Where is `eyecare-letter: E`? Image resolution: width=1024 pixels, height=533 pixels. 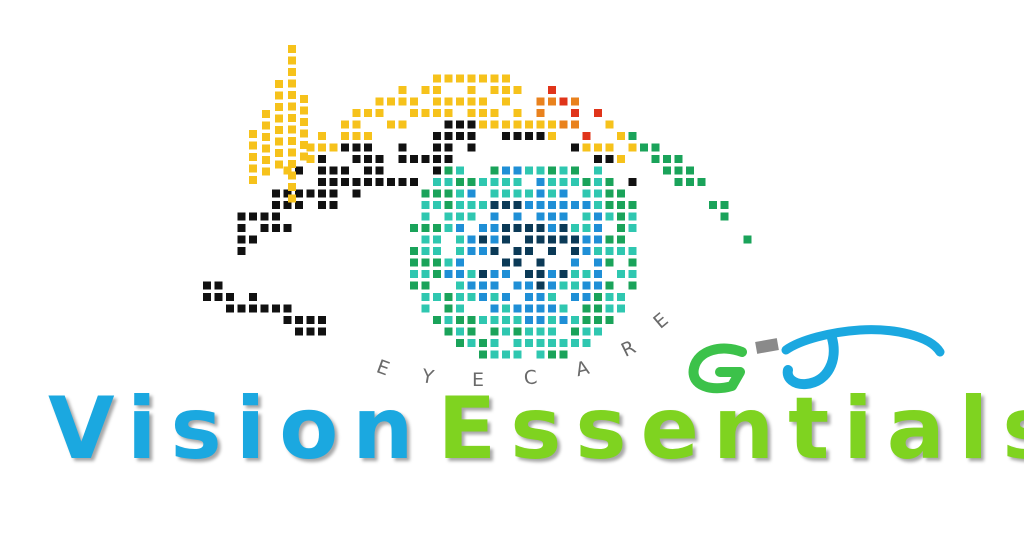
eyecare-letter: E is located at coordinates (478, 380).